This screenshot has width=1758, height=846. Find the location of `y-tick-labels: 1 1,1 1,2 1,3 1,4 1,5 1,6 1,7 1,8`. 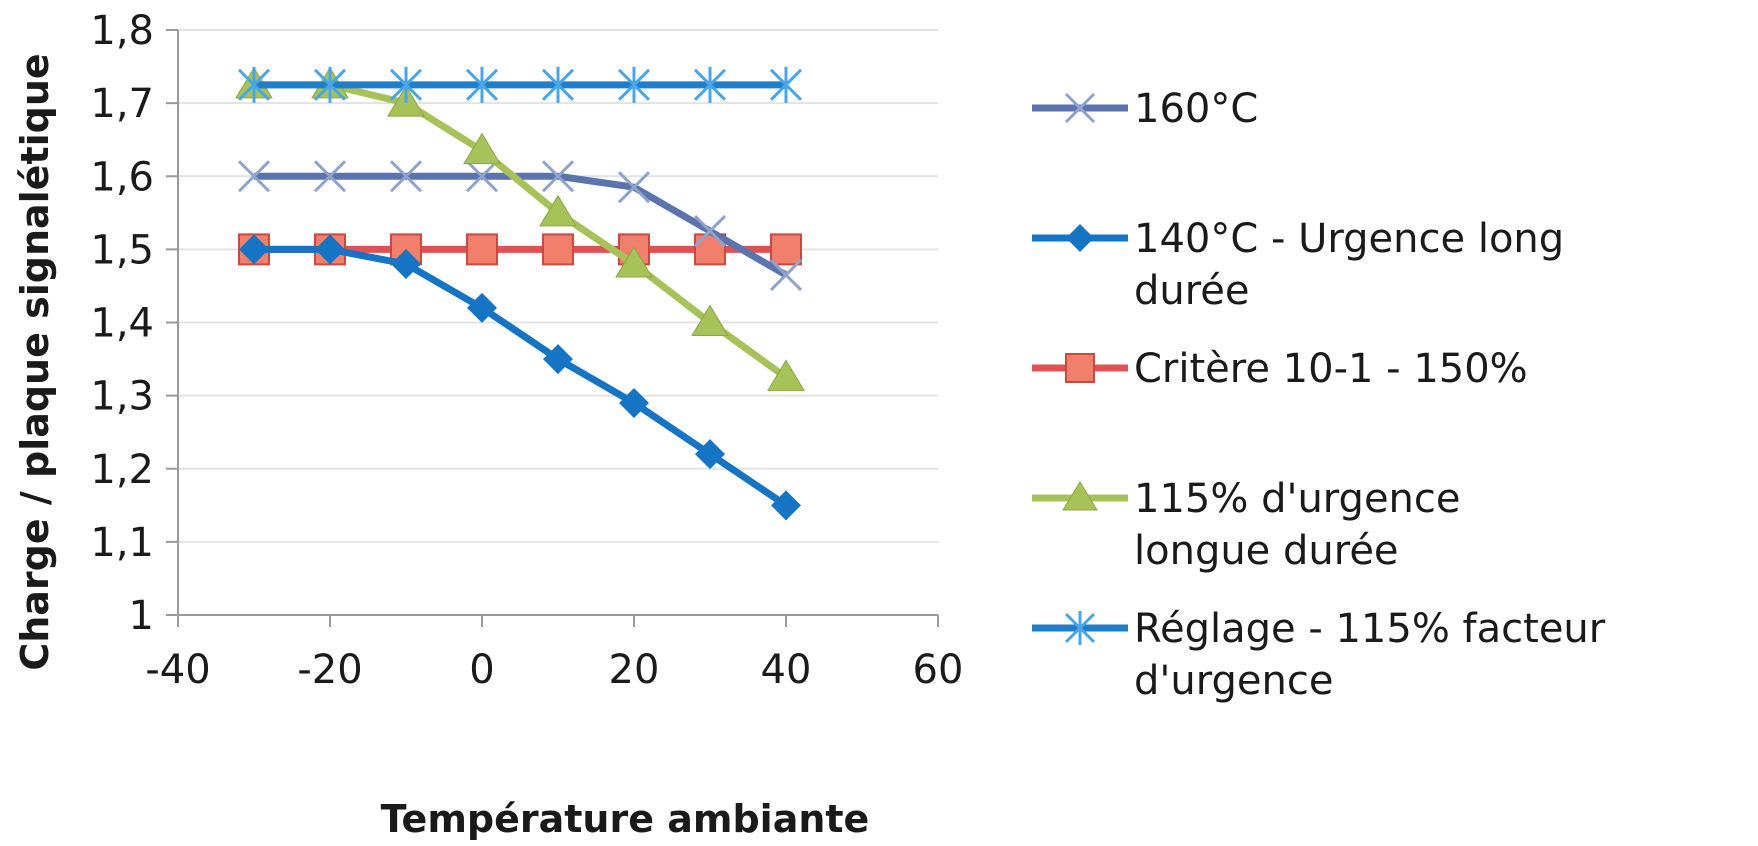

y-tick-labels: 1 1,1 1,2 1,3 1,4 1,5 1,6 1,7 1,8 is located at coordinates (122, 323).